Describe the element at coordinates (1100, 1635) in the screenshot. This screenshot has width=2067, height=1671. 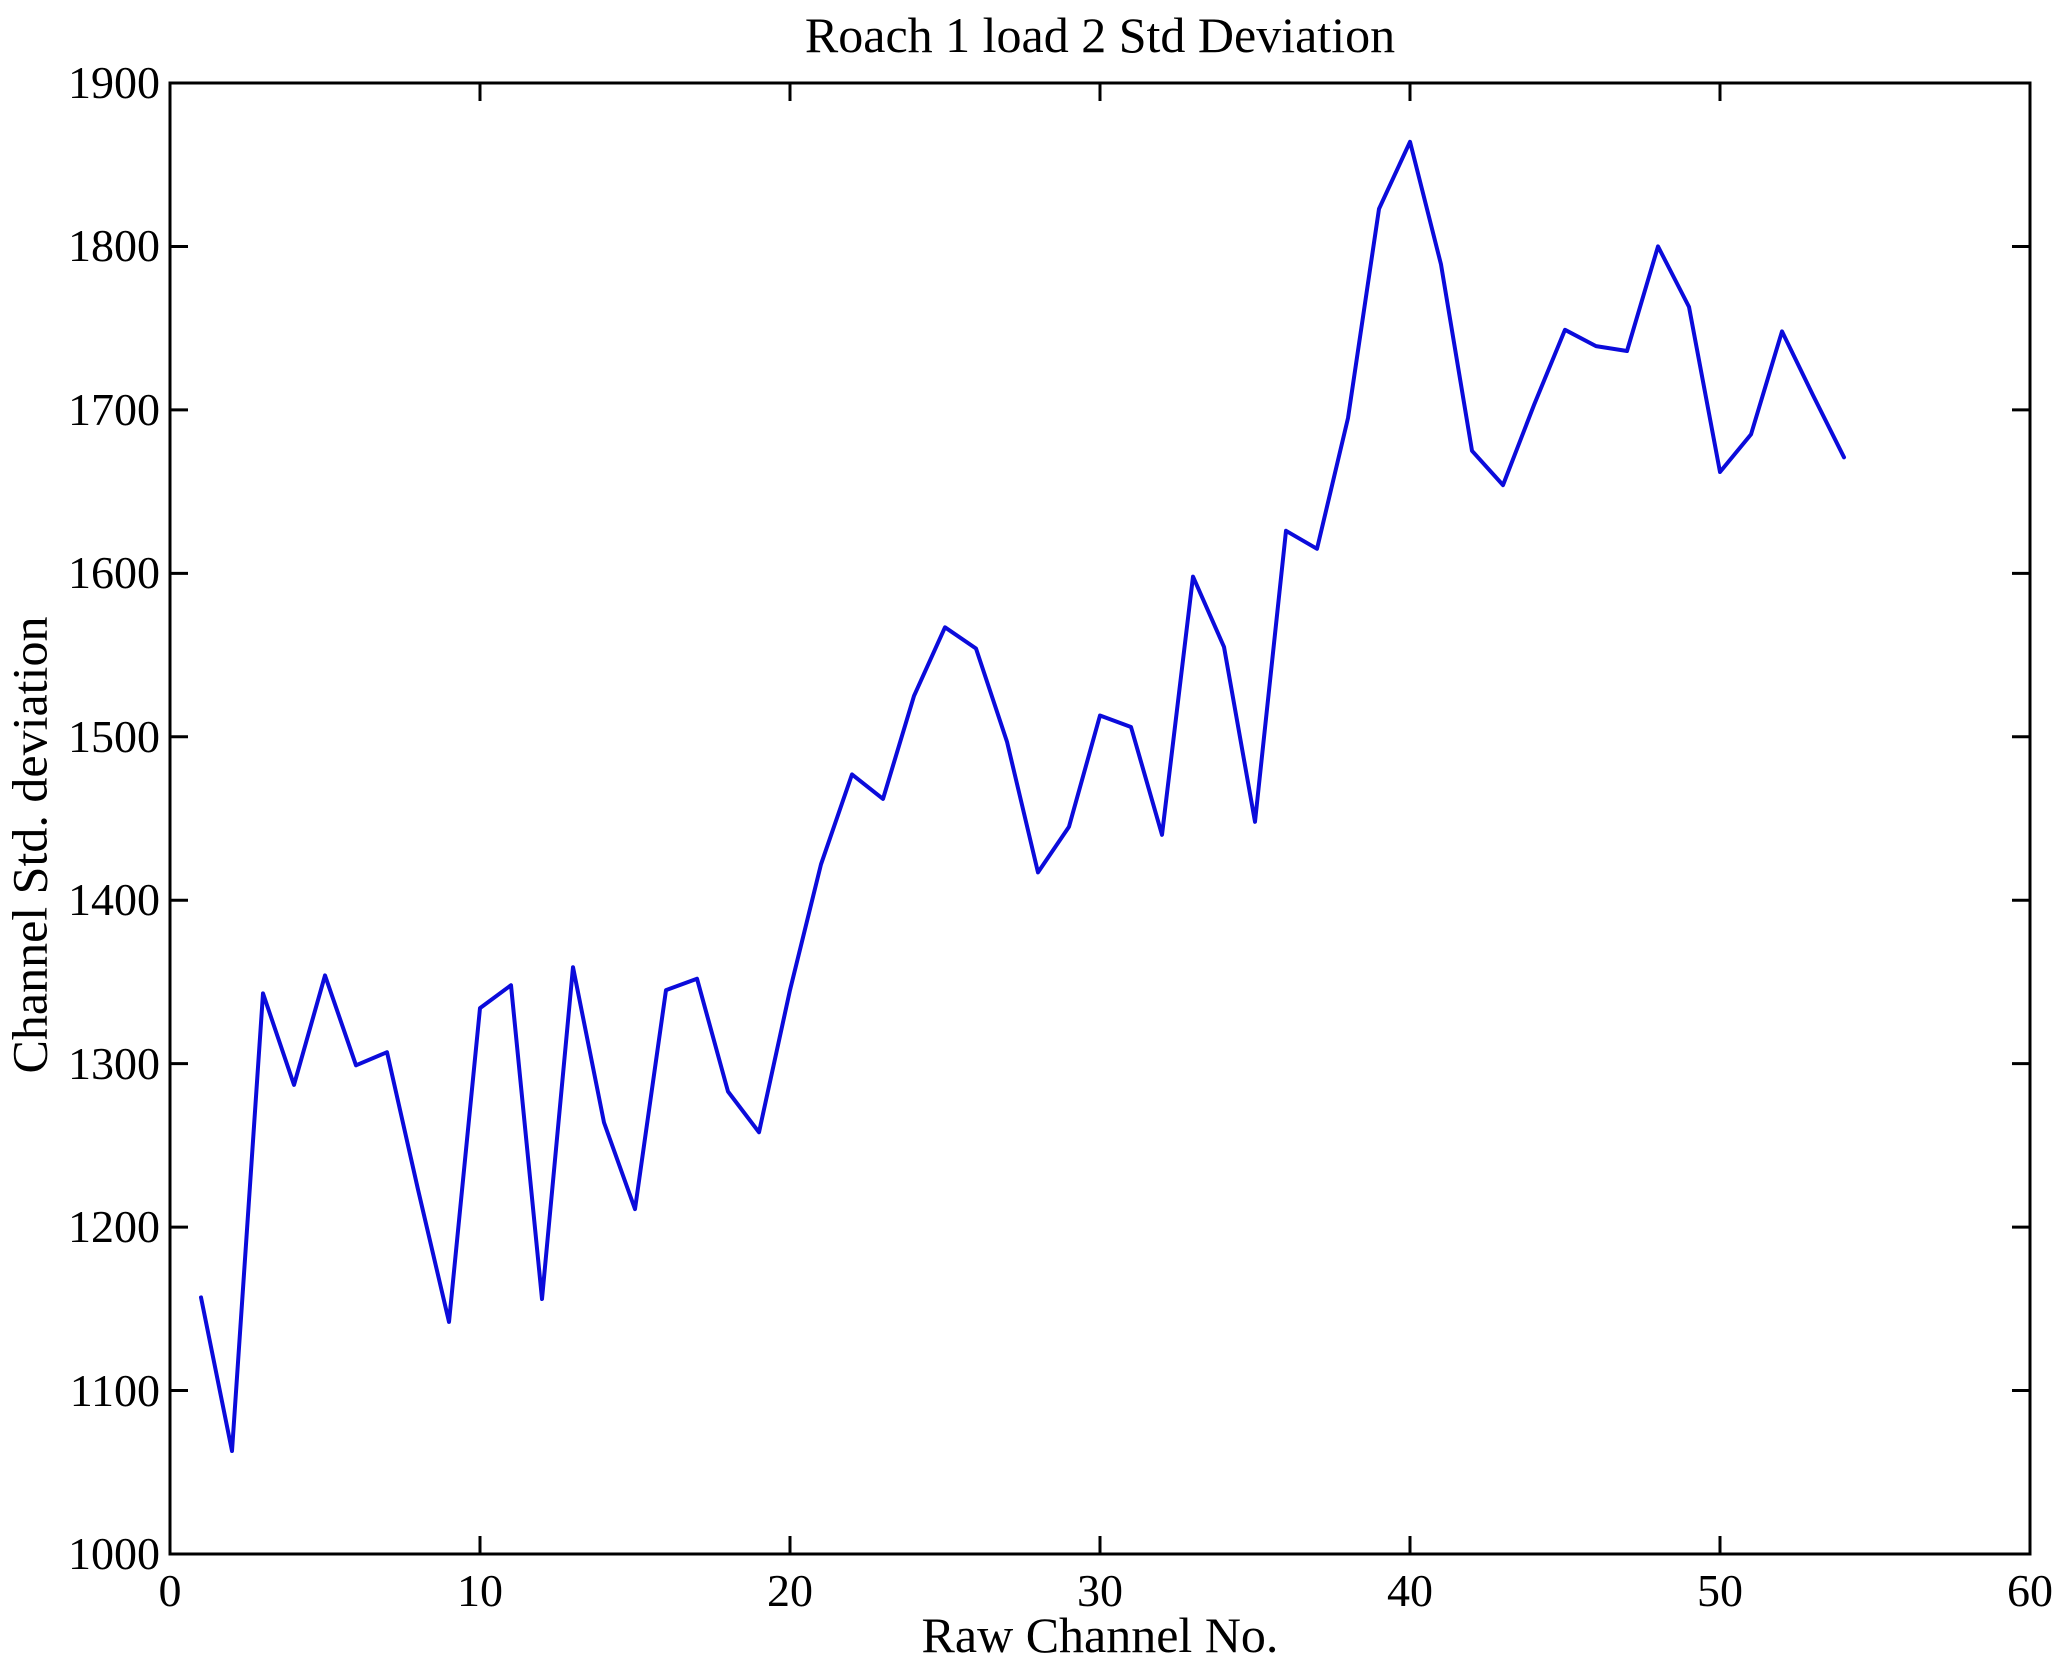
I see `x-axis-label: Raw Channel No.` at that location.